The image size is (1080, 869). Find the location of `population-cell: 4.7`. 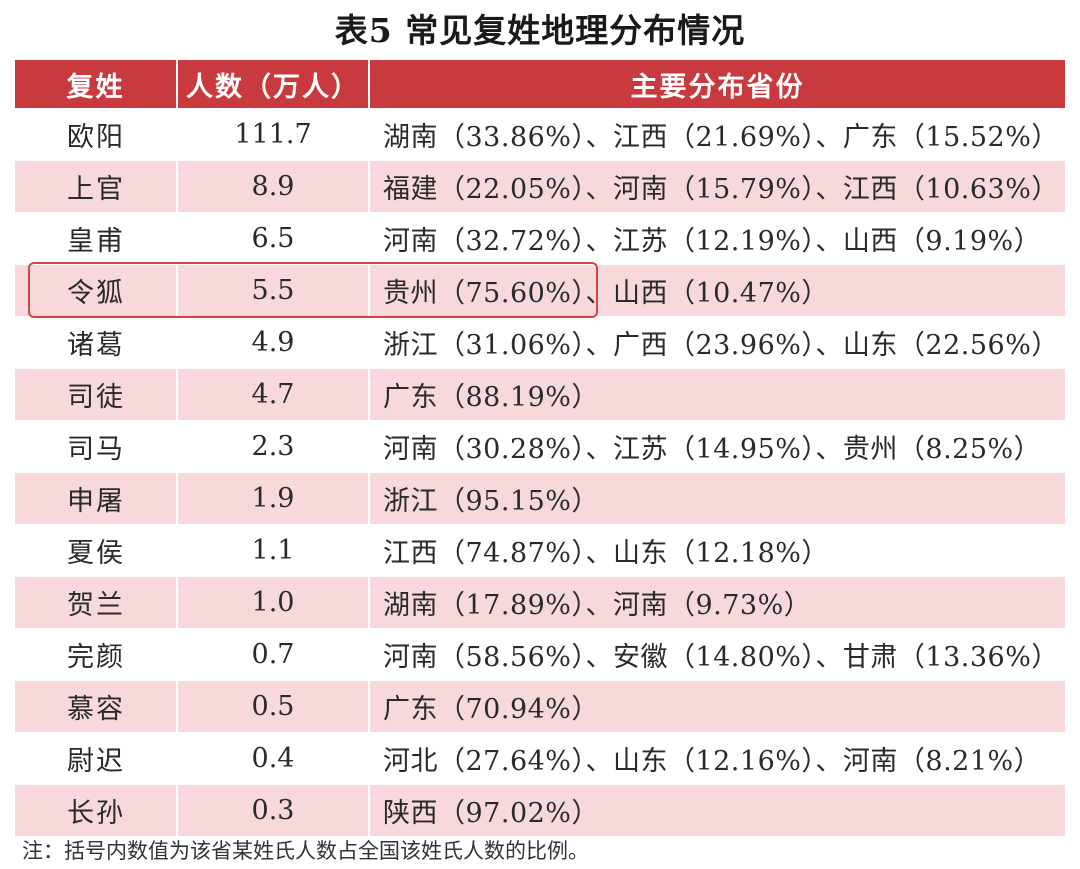

population-cell: 4.7 is located at coordinates (274, 394).